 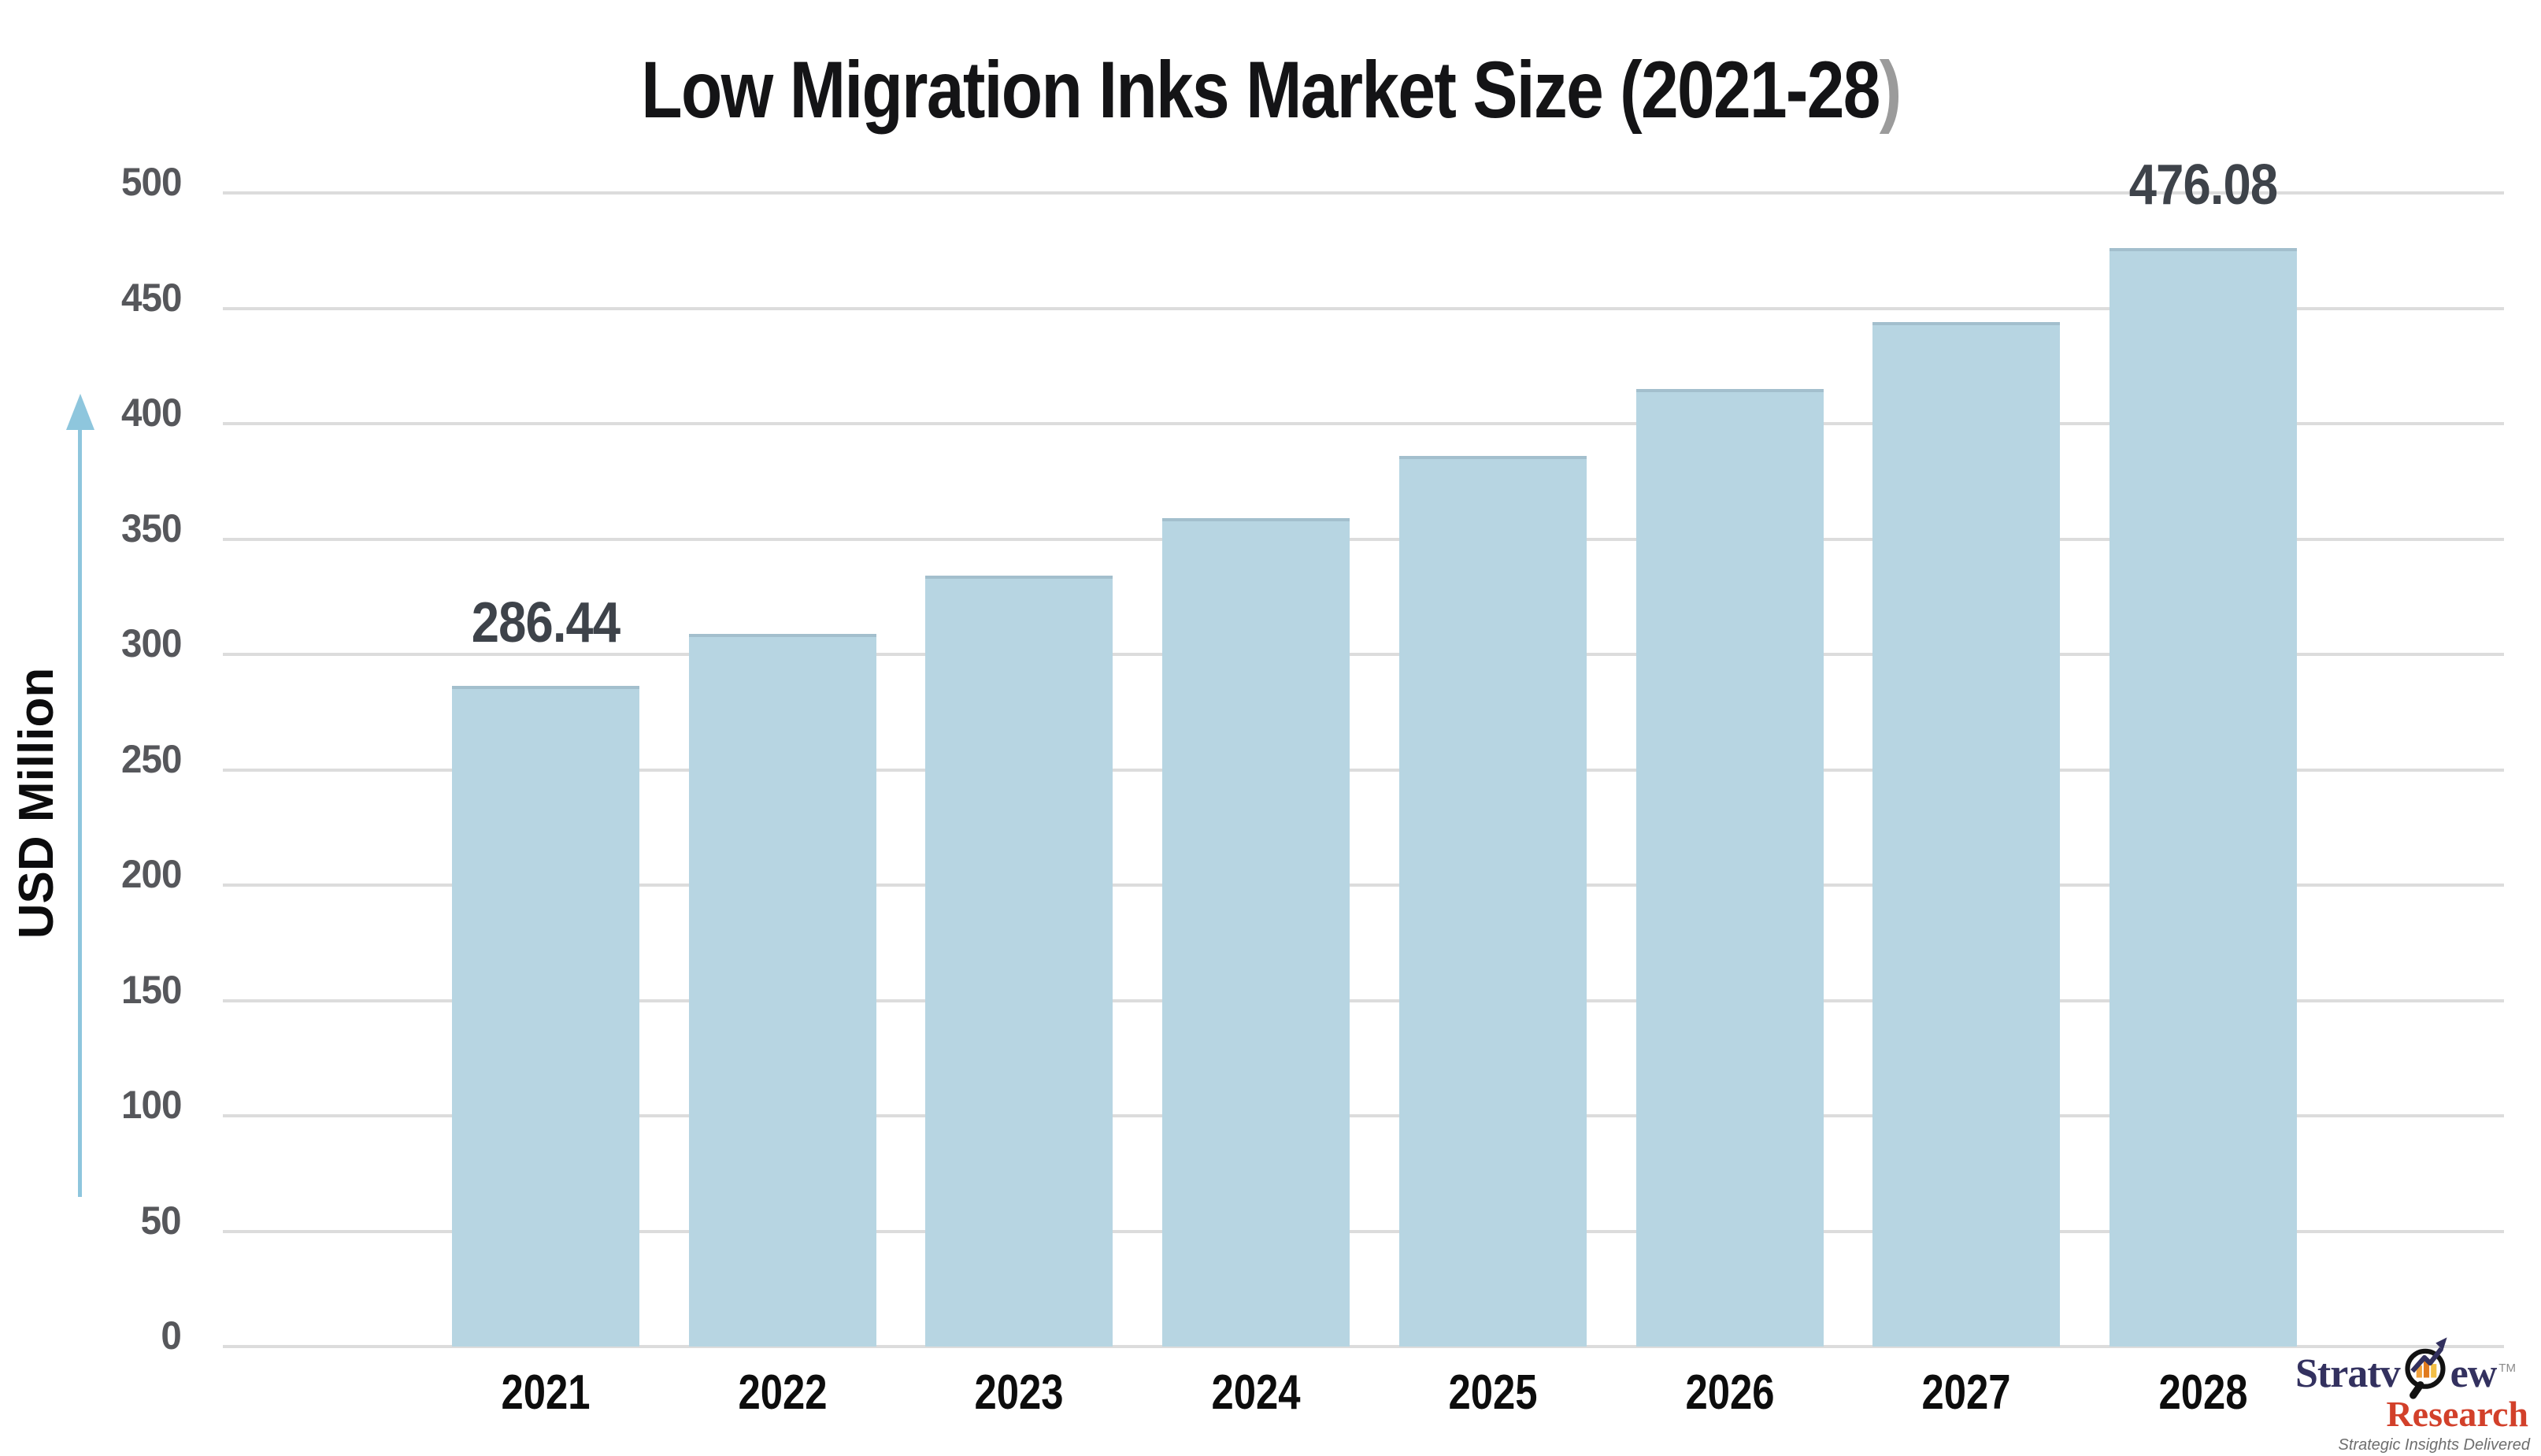 I want to click on chart-title: Low Migration Inks Market Size (2021-28), so click(x=1270, y=90).